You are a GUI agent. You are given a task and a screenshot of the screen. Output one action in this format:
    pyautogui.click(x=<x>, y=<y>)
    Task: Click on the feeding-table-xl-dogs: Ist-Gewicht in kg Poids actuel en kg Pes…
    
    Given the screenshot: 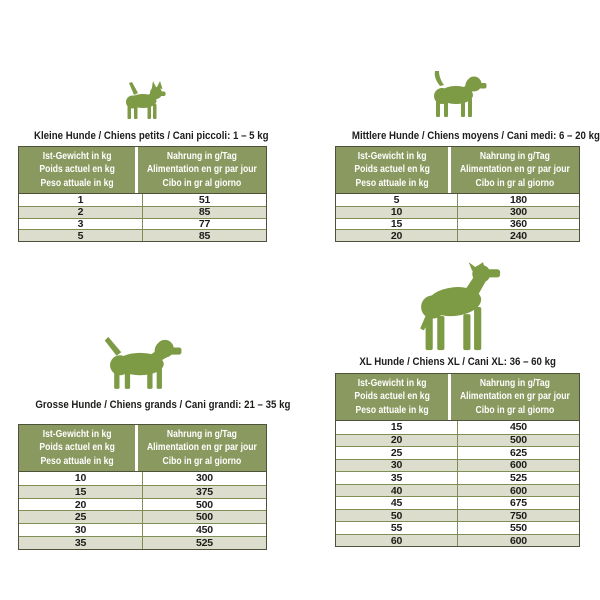 What is the action you would take?
    pyautogui.click(x=457, y=460)
    